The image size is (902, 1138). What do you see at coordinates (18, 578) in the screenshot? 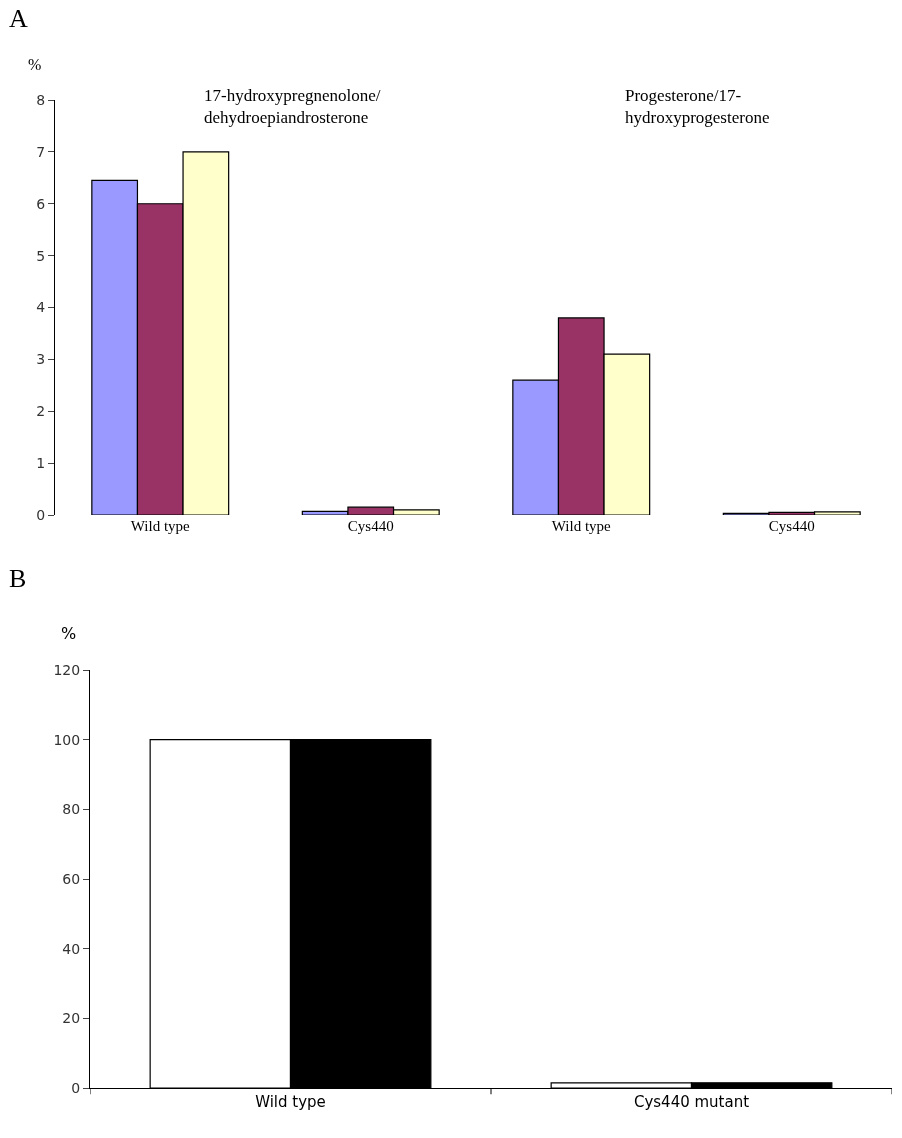
I see `chart-title: B` at bounding box center [18, 578].